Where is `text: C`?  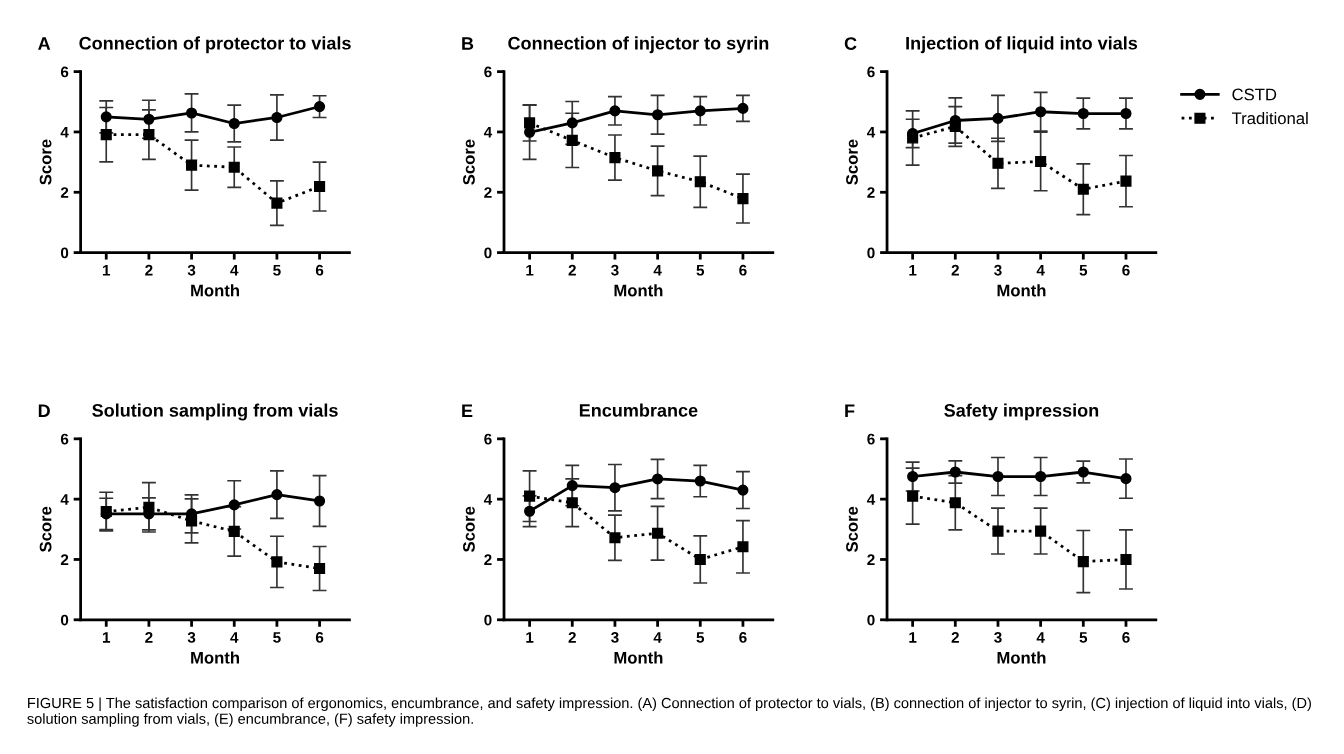
text: C is located at coordinates (850, 43).